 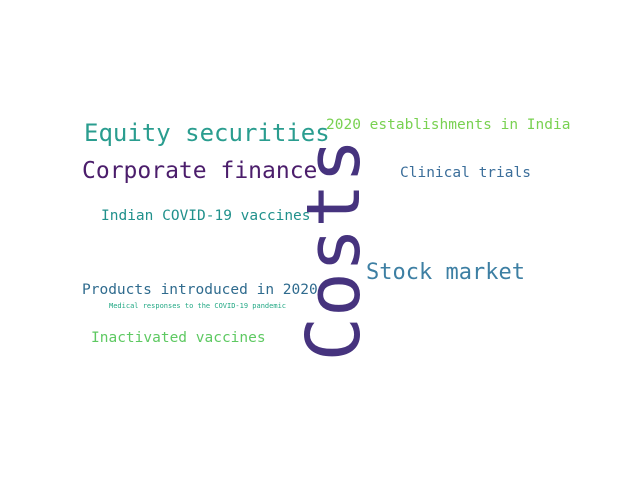 What do you see at coordinates (206, 216) in the screenshot?
I see `word-indian-covid-19-vaccines: Indian COVID-19 vaccines` at bounding box center [206, 216].